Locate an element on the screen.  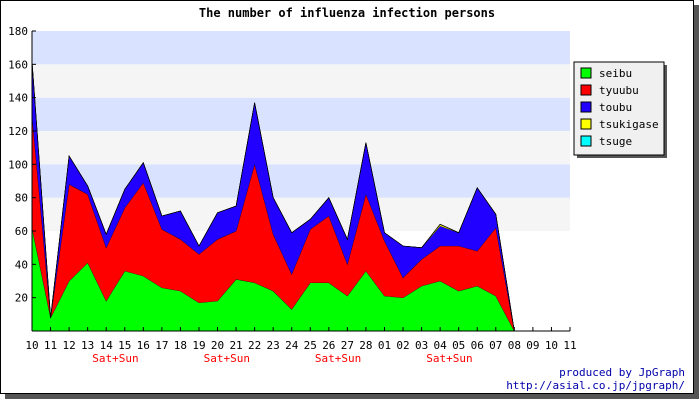
x-tick-label: 12 is located at coordinates (68, 345).